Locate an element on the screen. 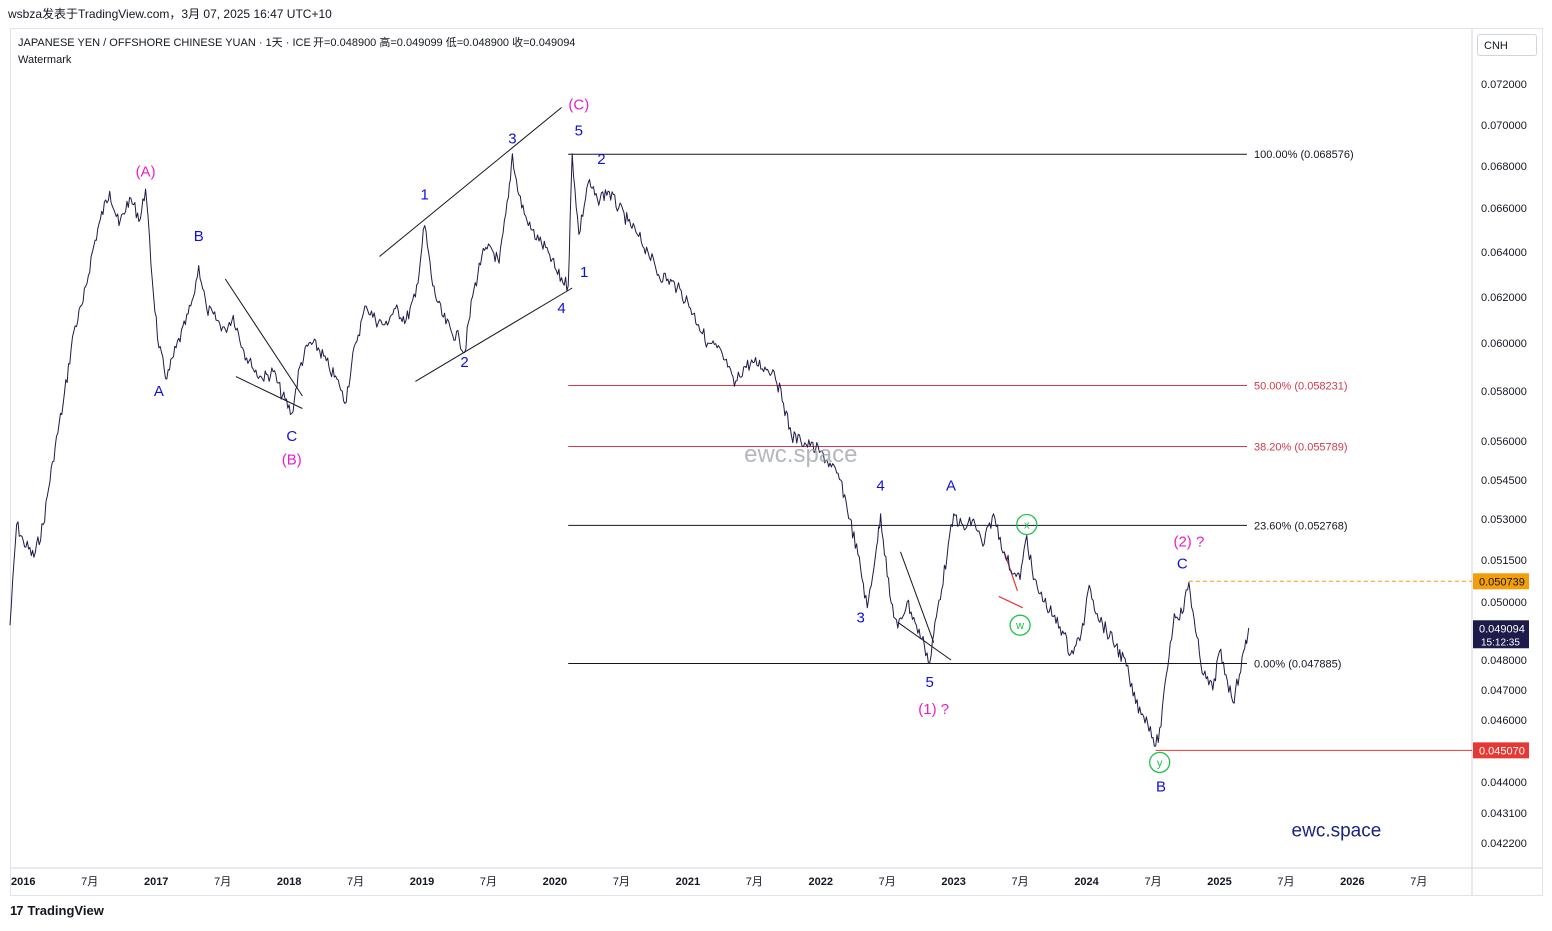 This screenshot has width=1552, height=931. y-tick-label: 0.066000 is located at coordinates (1504, 209).